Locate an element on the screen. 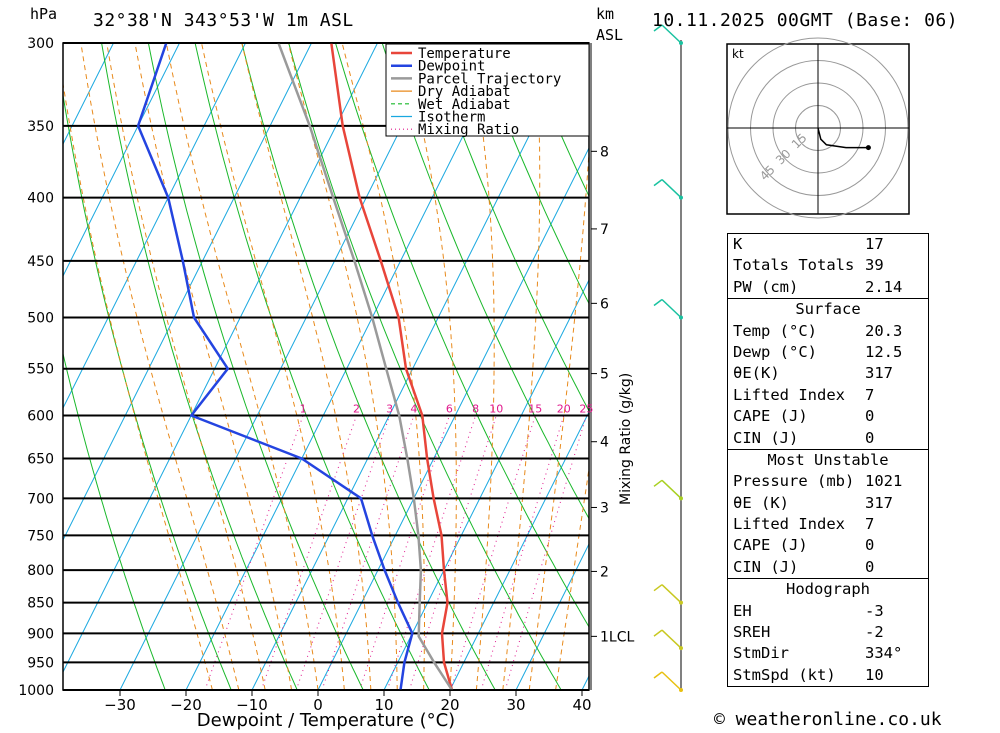  hodograph-end-point is located at coordinates (868, 148).